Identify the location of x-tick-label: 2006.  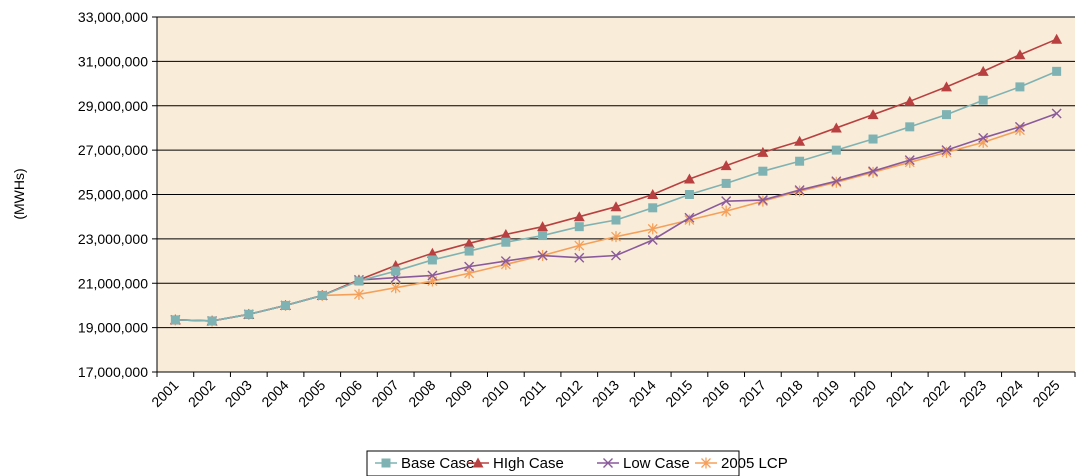
(348, 393).